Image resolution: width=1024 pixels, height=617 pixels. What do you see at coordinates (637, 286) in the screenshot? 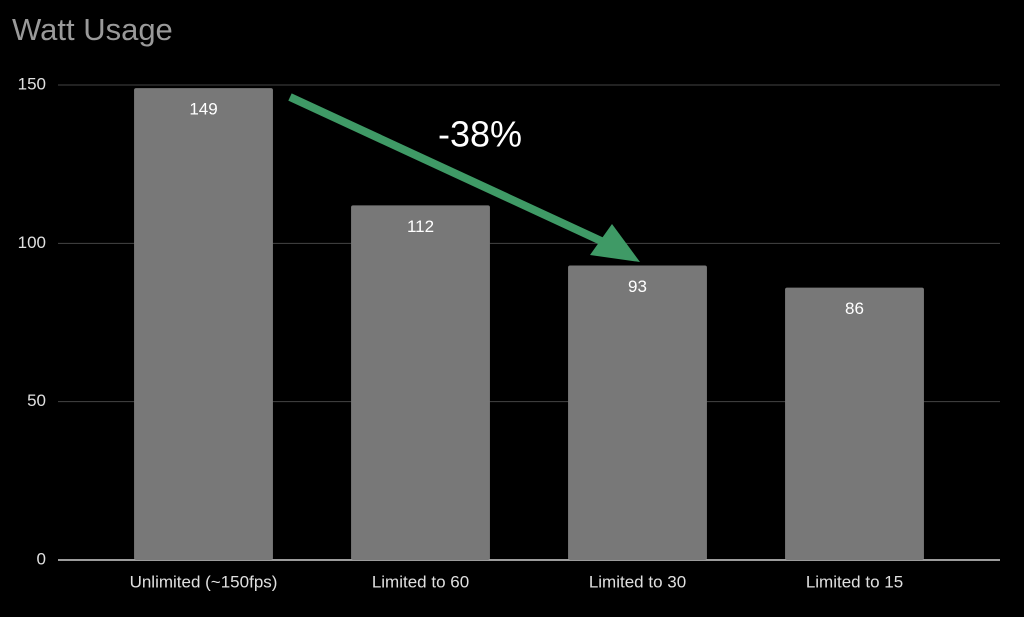
I see `value-label: 93` at bounding box center [637, 286].